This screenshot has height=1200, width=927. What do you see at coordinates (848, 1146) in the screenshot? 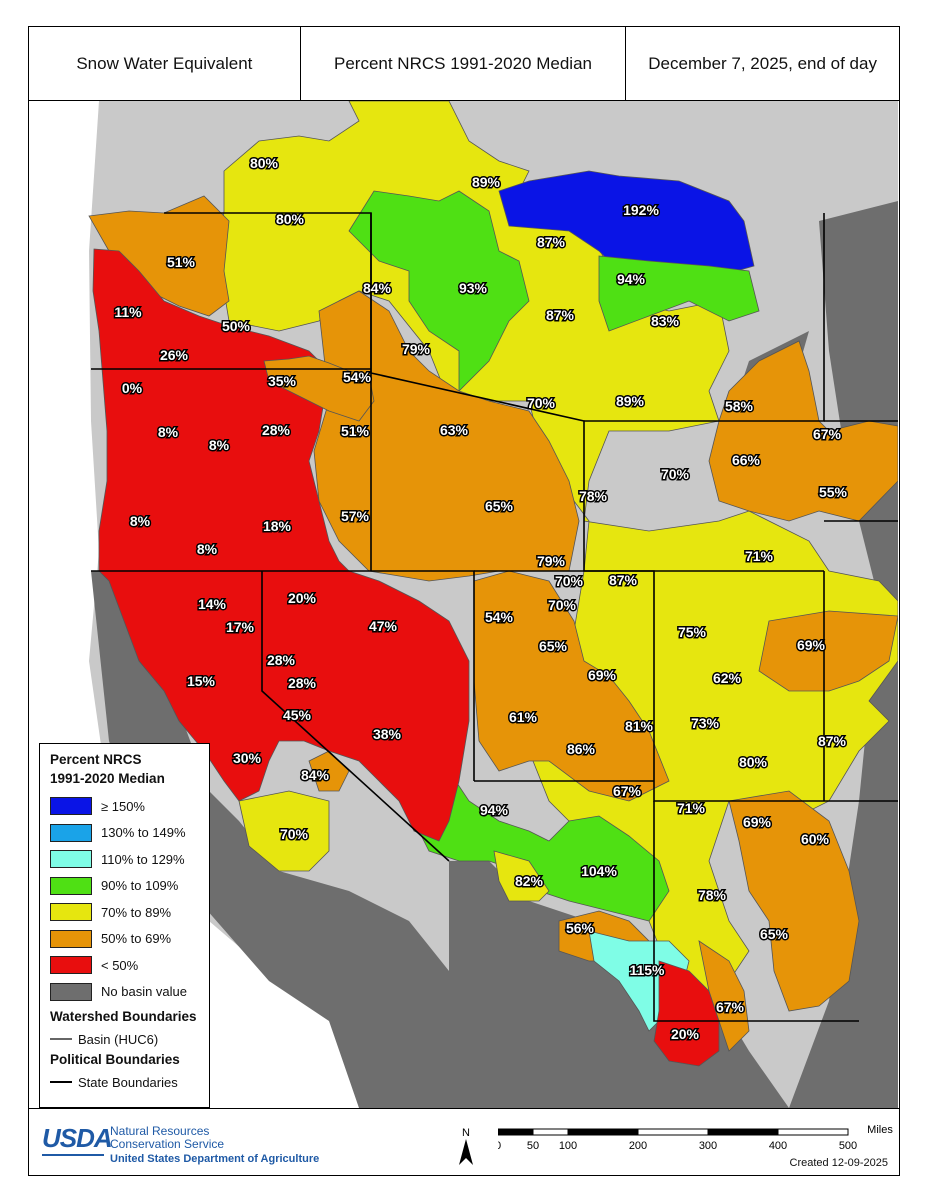
I see `scale-tick-label: 500` at bounding box center [848, 1146].